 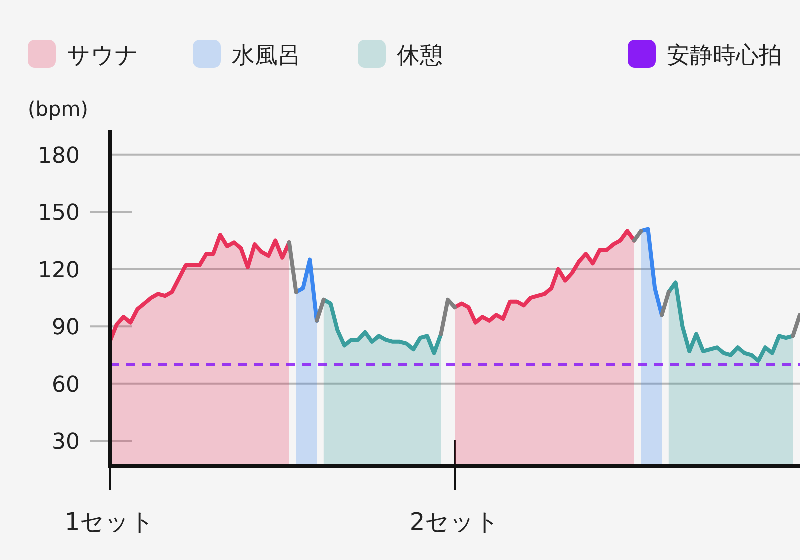 What do you see at coordinates (58, 109) in the screenshot?
I see `y-axis-title: (bpm)` at bounding box center [58, 109].